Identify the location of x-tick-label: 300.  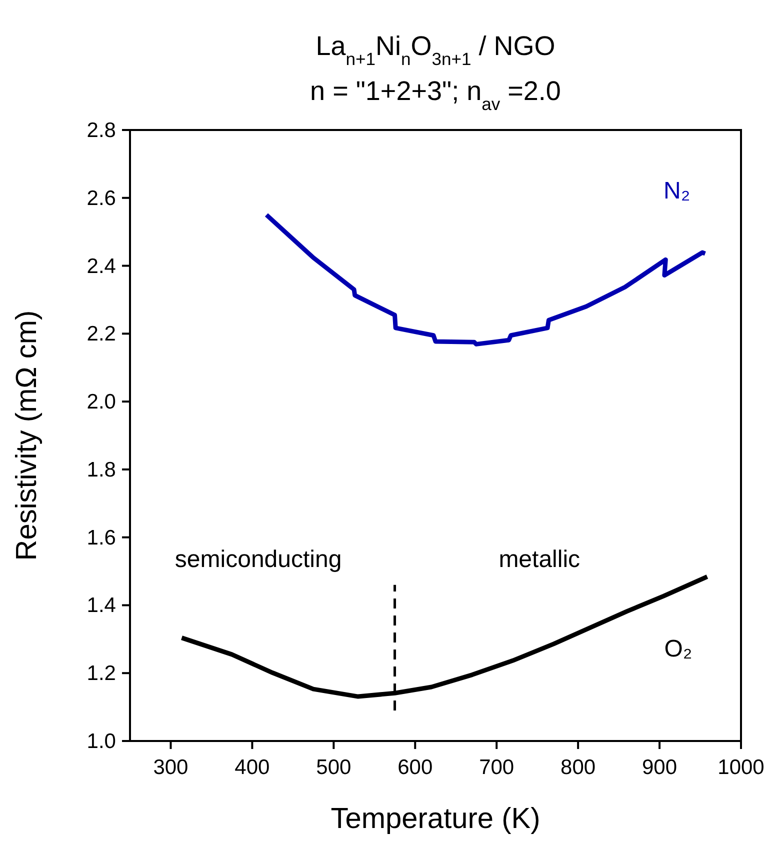
(170, 767).